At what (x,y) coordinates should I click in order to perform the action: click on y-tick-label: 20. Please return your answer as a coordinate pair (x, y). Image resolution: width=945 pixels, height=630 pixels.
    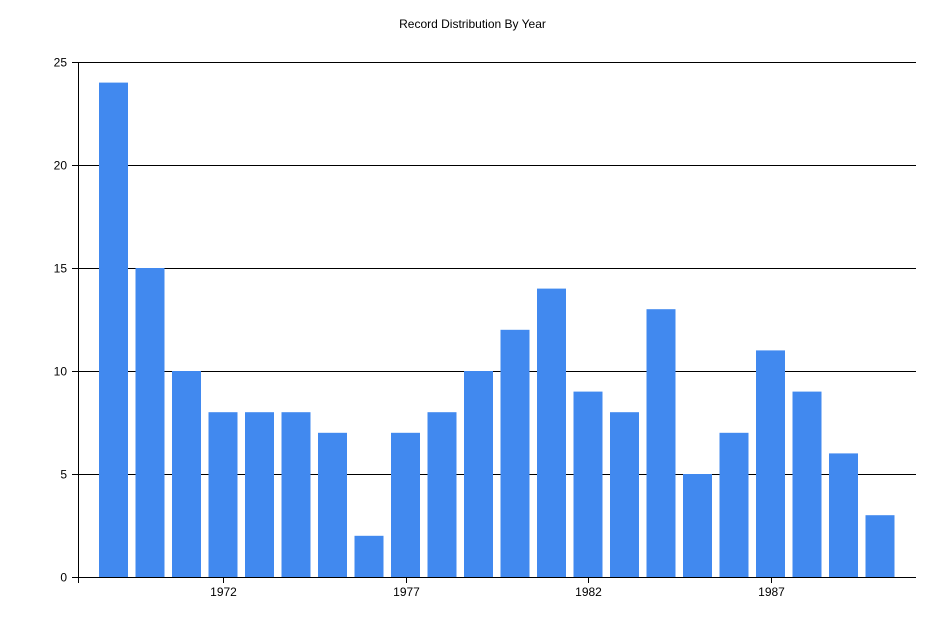
    Looking at the image, I should click on (61, 166).